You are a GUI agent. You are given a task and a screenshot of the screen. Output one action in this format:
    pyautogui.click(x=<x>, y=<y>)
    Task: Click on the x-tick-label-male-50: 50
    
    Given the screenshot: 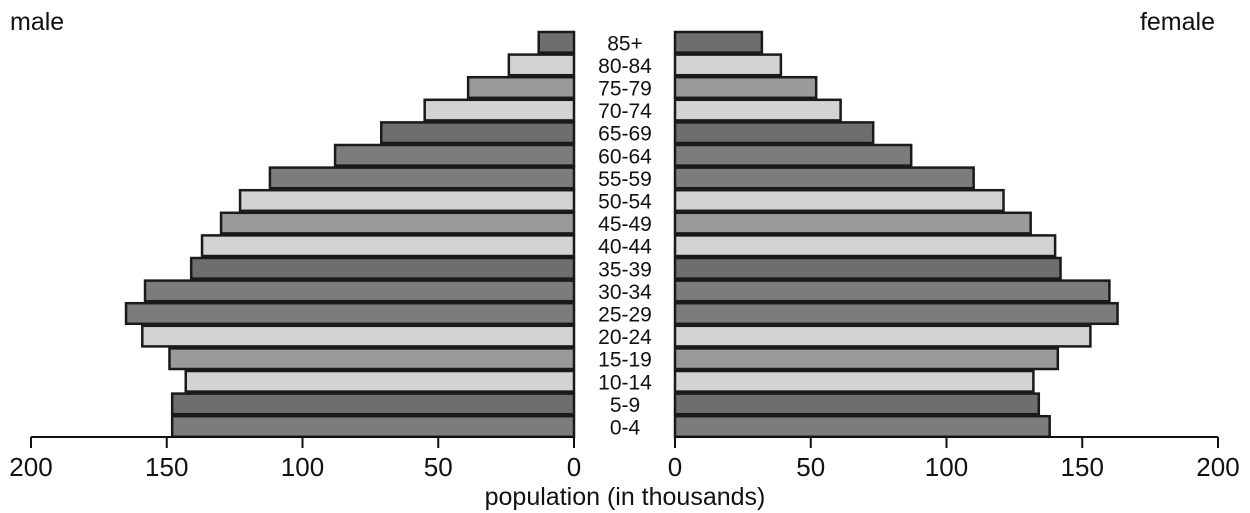 What is the action you would take?
    pyautogui.click(x=438, y=467)
    